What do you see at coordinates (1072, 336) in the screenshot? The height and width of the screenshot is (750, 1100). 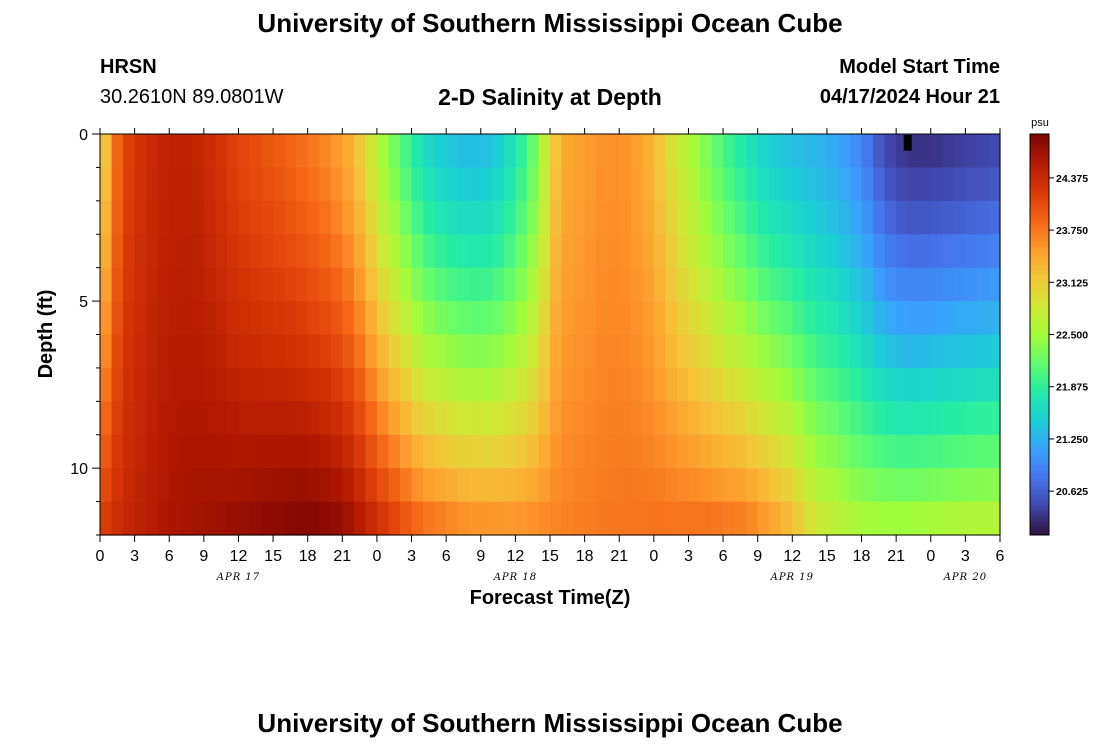 I see `colorbar-tick-label: 22.500` at bounding box center [1072, 336].